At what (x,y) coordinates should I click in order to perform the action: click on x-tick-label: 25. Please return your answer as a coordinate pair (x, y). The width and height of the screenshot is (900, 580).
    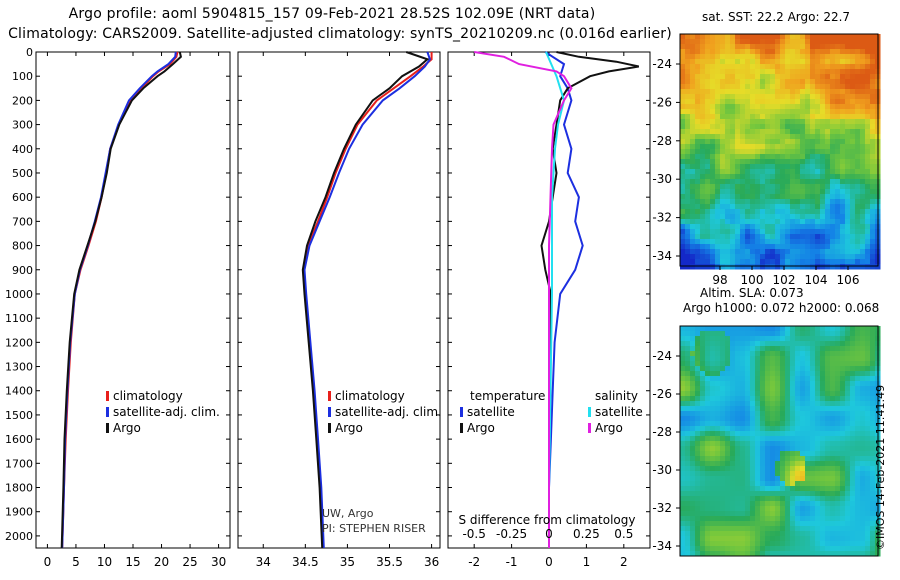
    Looking at the image, I should click on (189, 562).